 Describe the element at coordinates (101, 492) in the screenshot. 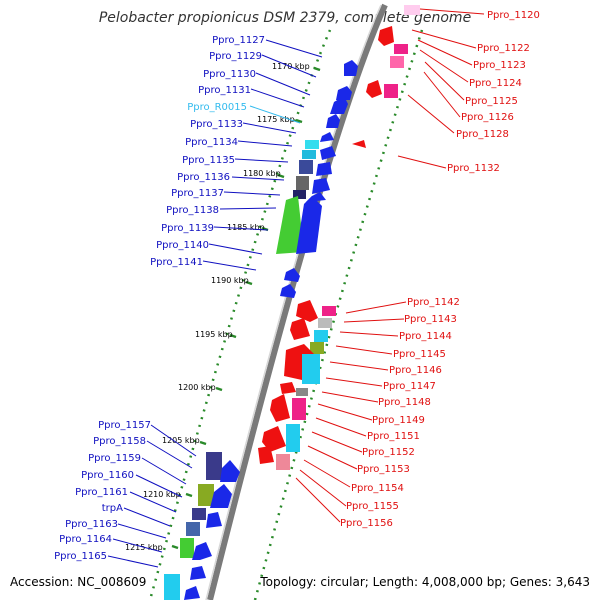

I see `gene-label: Ppro_1161` at that location.